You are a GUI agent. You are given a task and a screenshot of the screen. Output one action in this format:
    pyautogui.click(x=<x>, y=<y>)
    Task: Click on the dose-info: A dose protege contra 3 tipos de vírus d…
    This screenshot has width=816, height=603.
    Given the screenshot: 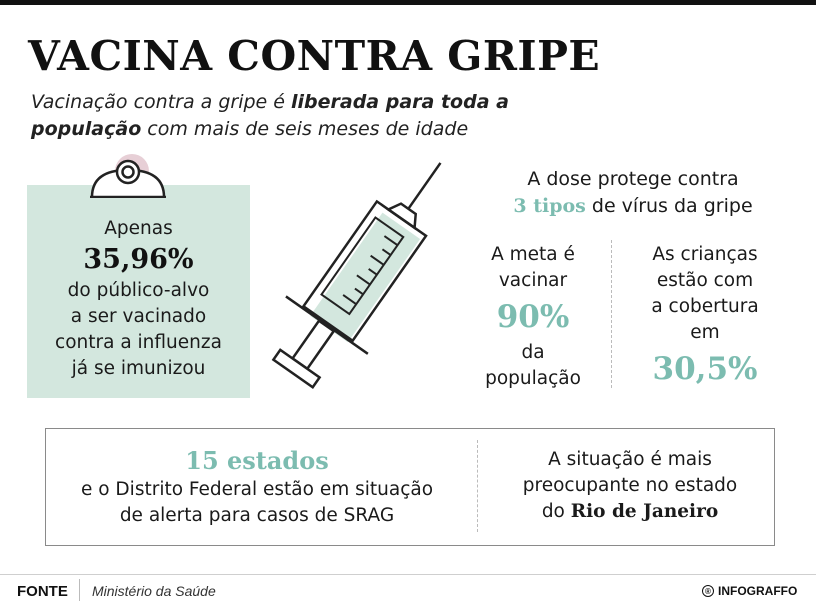 What is the action you would take?
    pyautogui.click(x=633, y=193)
    